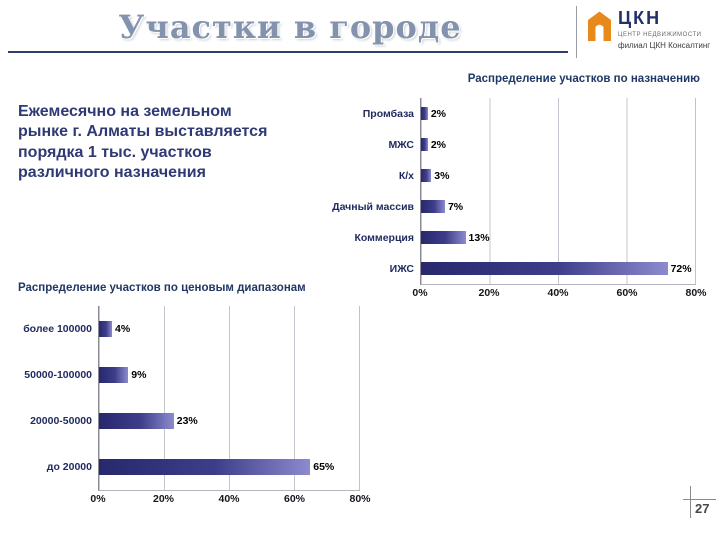 Image resolution: width=720 pixels, height=540 pixels. What do you see at coordinates (187, 421) in the screenshot?
I see `value-label: 23%` at bounding box center [187, 421].